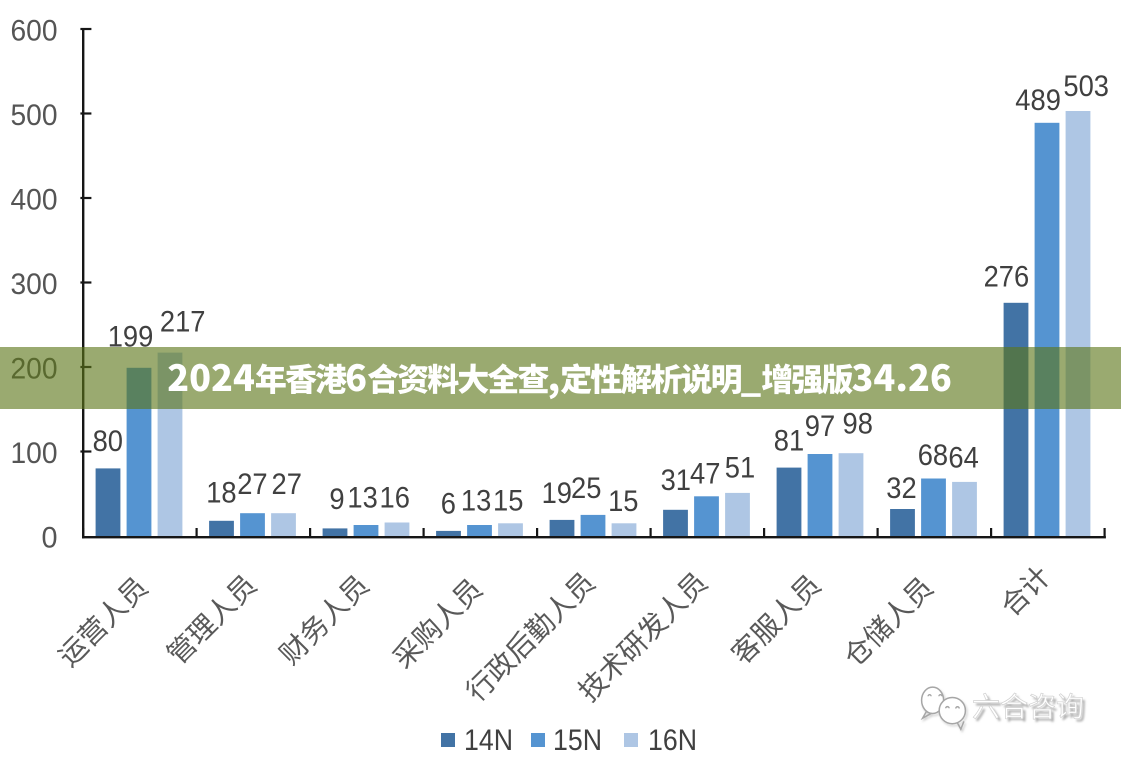 The height and width of the screenshot is (757, 1121). Describe the element at coordinates (1038, 100) in the screenshot. I see `svg-text: 489` at that location.